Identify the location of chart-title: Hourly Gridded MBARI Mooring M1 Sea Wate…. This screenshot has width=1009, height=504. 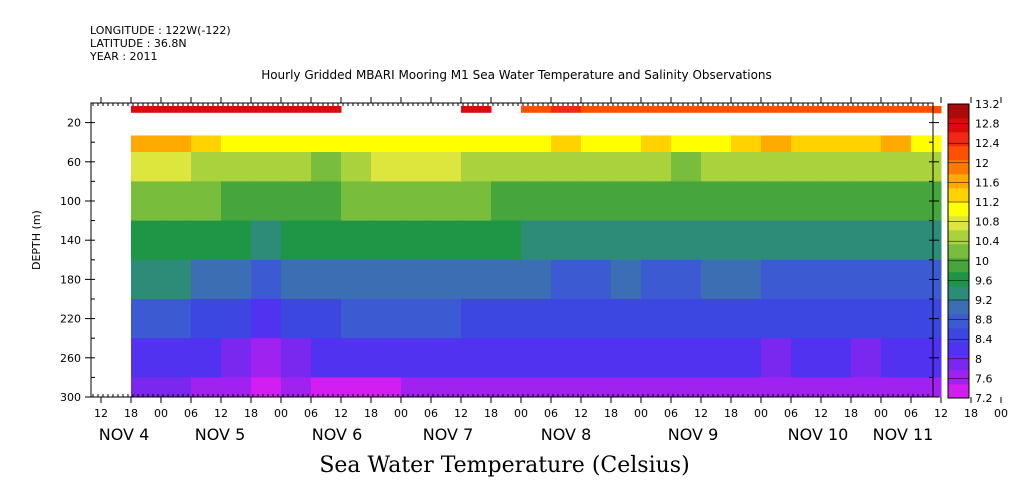
(516, 75).